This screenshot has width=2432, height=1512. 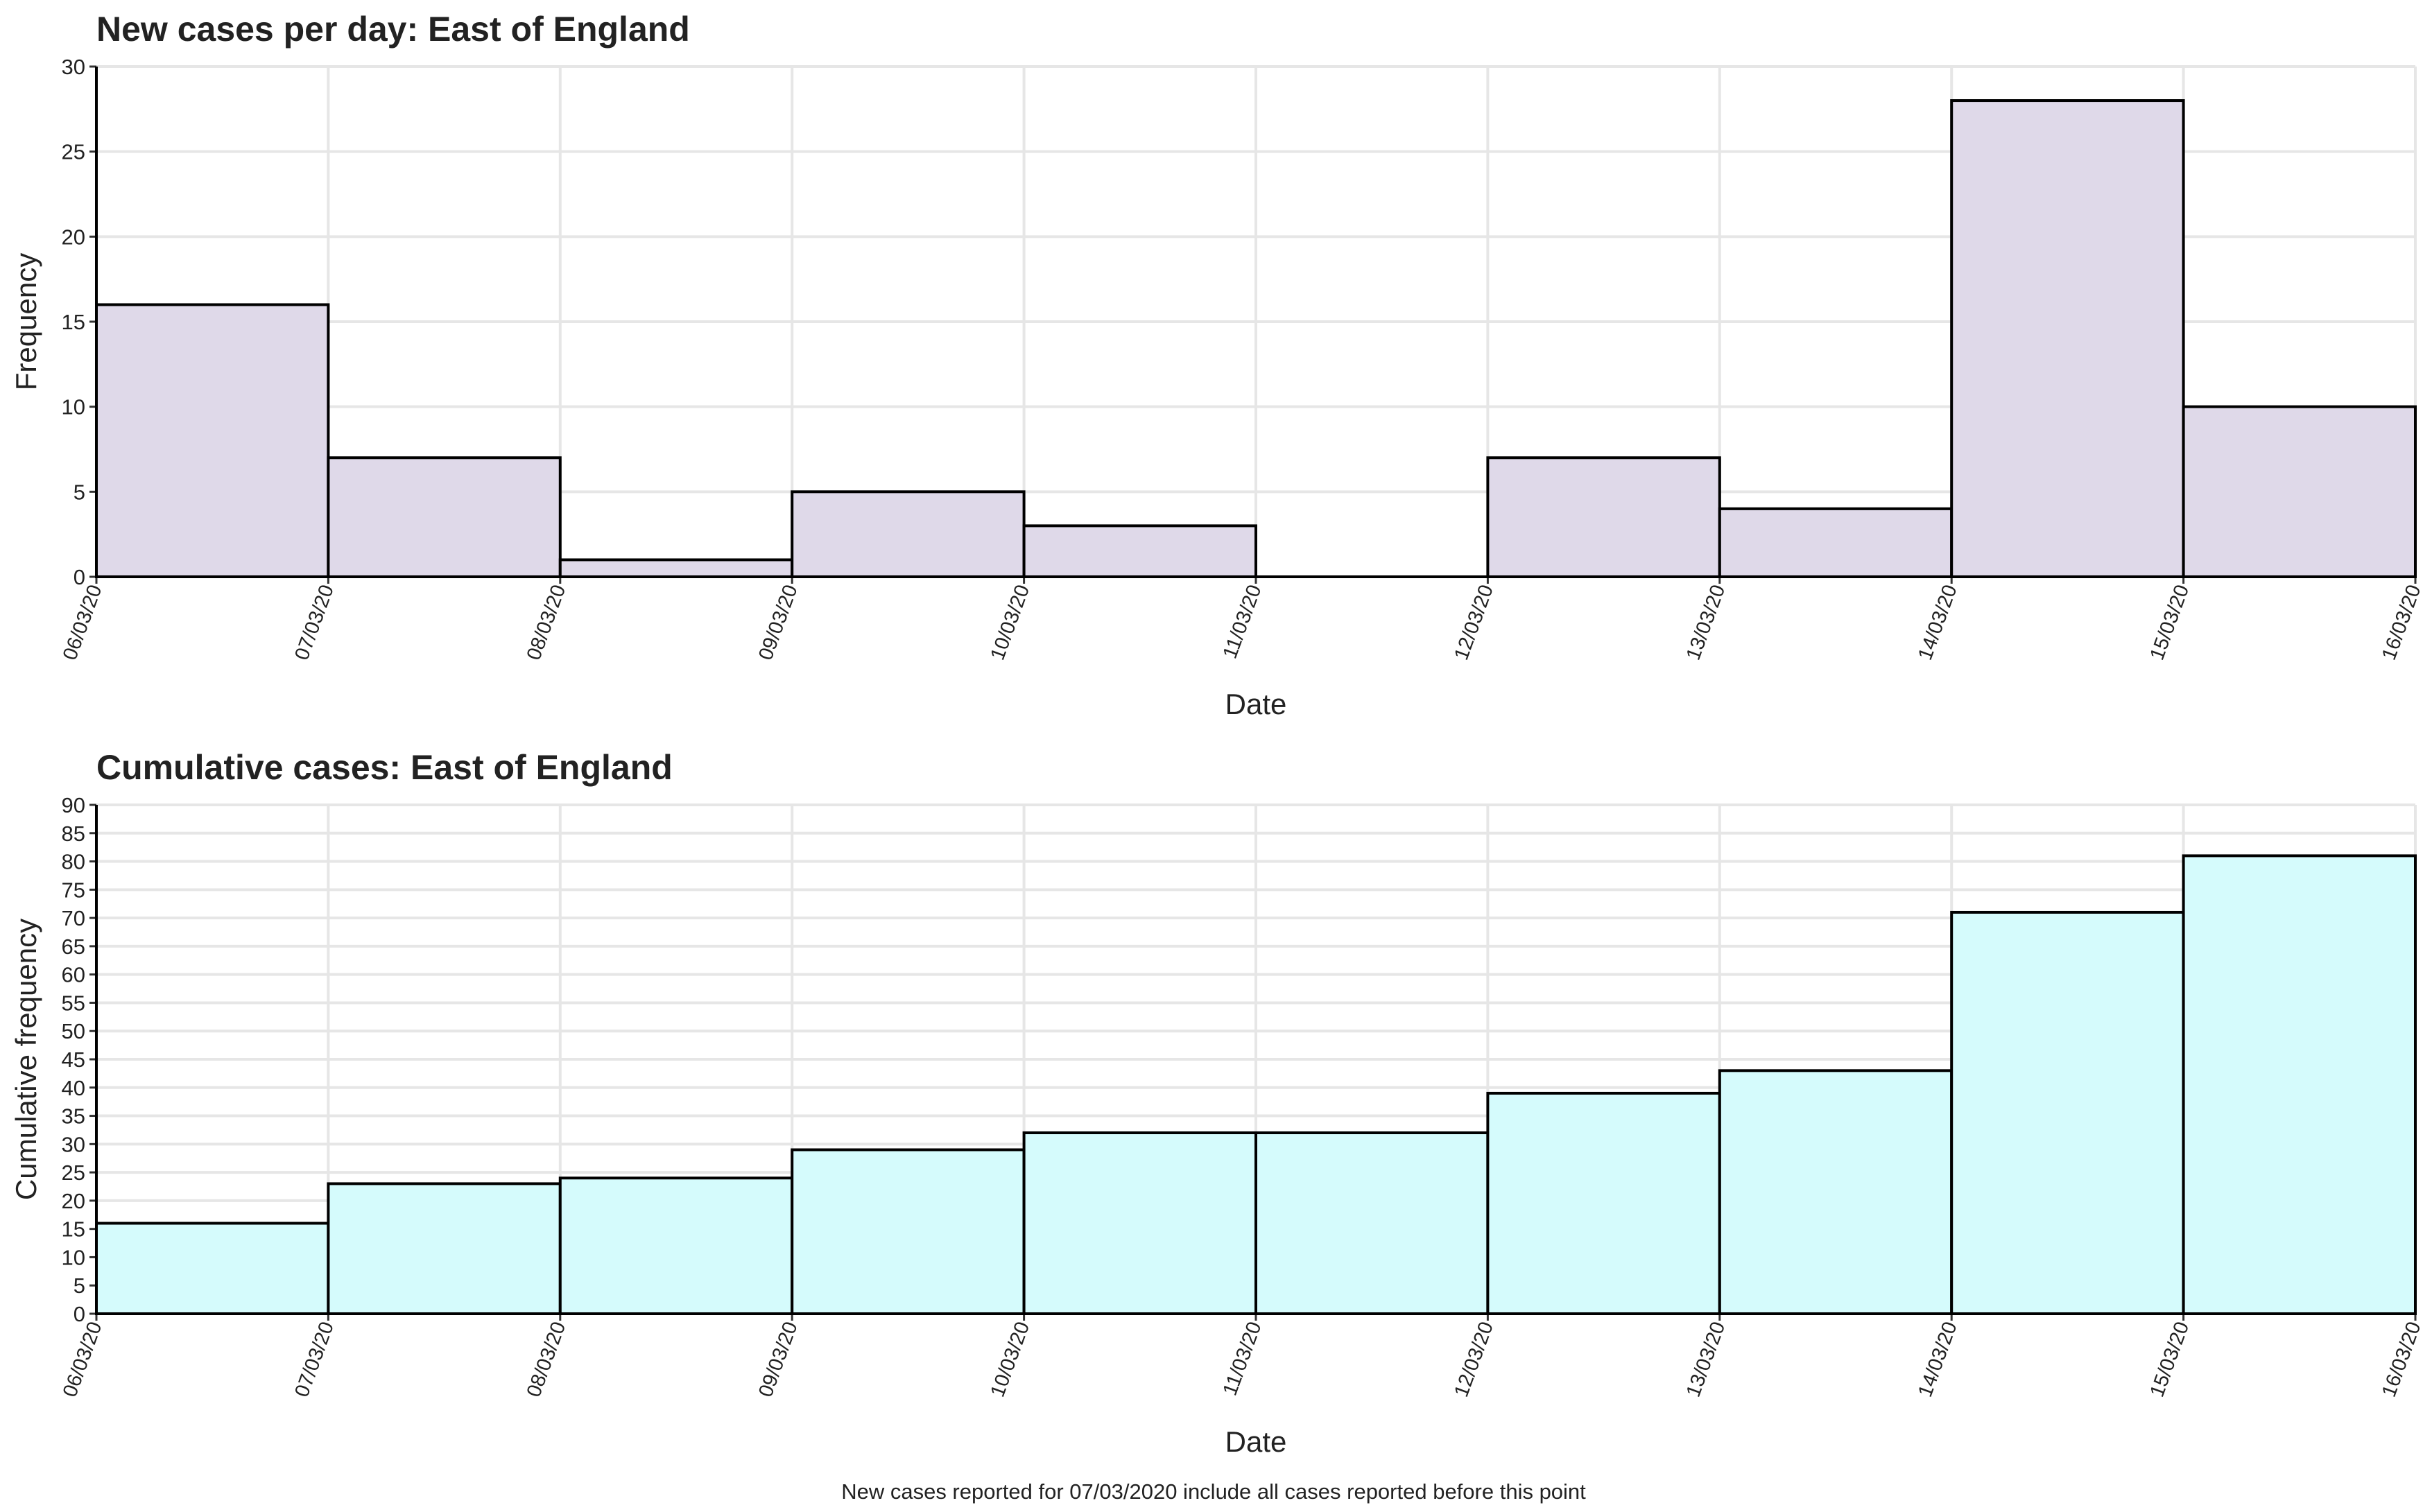 I want to click on y-tick-label: 35, so click(x=73, y=1116).